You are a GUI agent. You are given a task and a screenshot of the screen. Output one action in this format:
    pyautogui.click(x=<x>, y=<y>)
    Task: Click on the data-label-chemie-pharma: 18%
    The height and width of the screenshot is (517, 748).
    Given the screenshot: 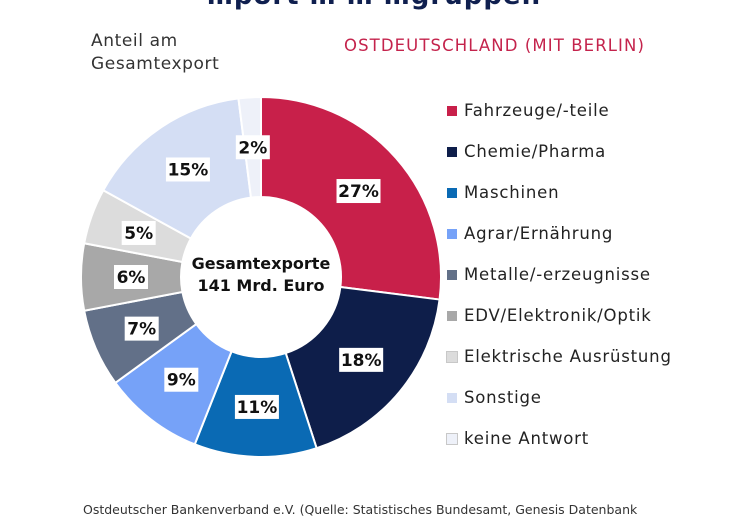 What is the action you would take?
    pyautogui.click(x=361, y=361)
    